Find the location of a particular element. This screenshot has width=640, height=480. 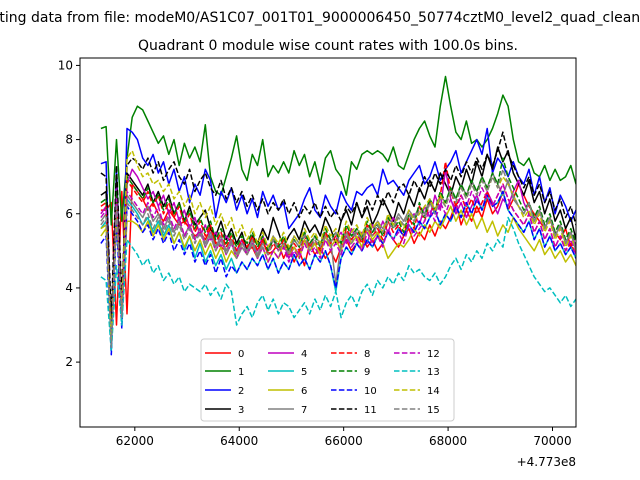

x-tick-label: 66000 is located at coordinates (344, 441).